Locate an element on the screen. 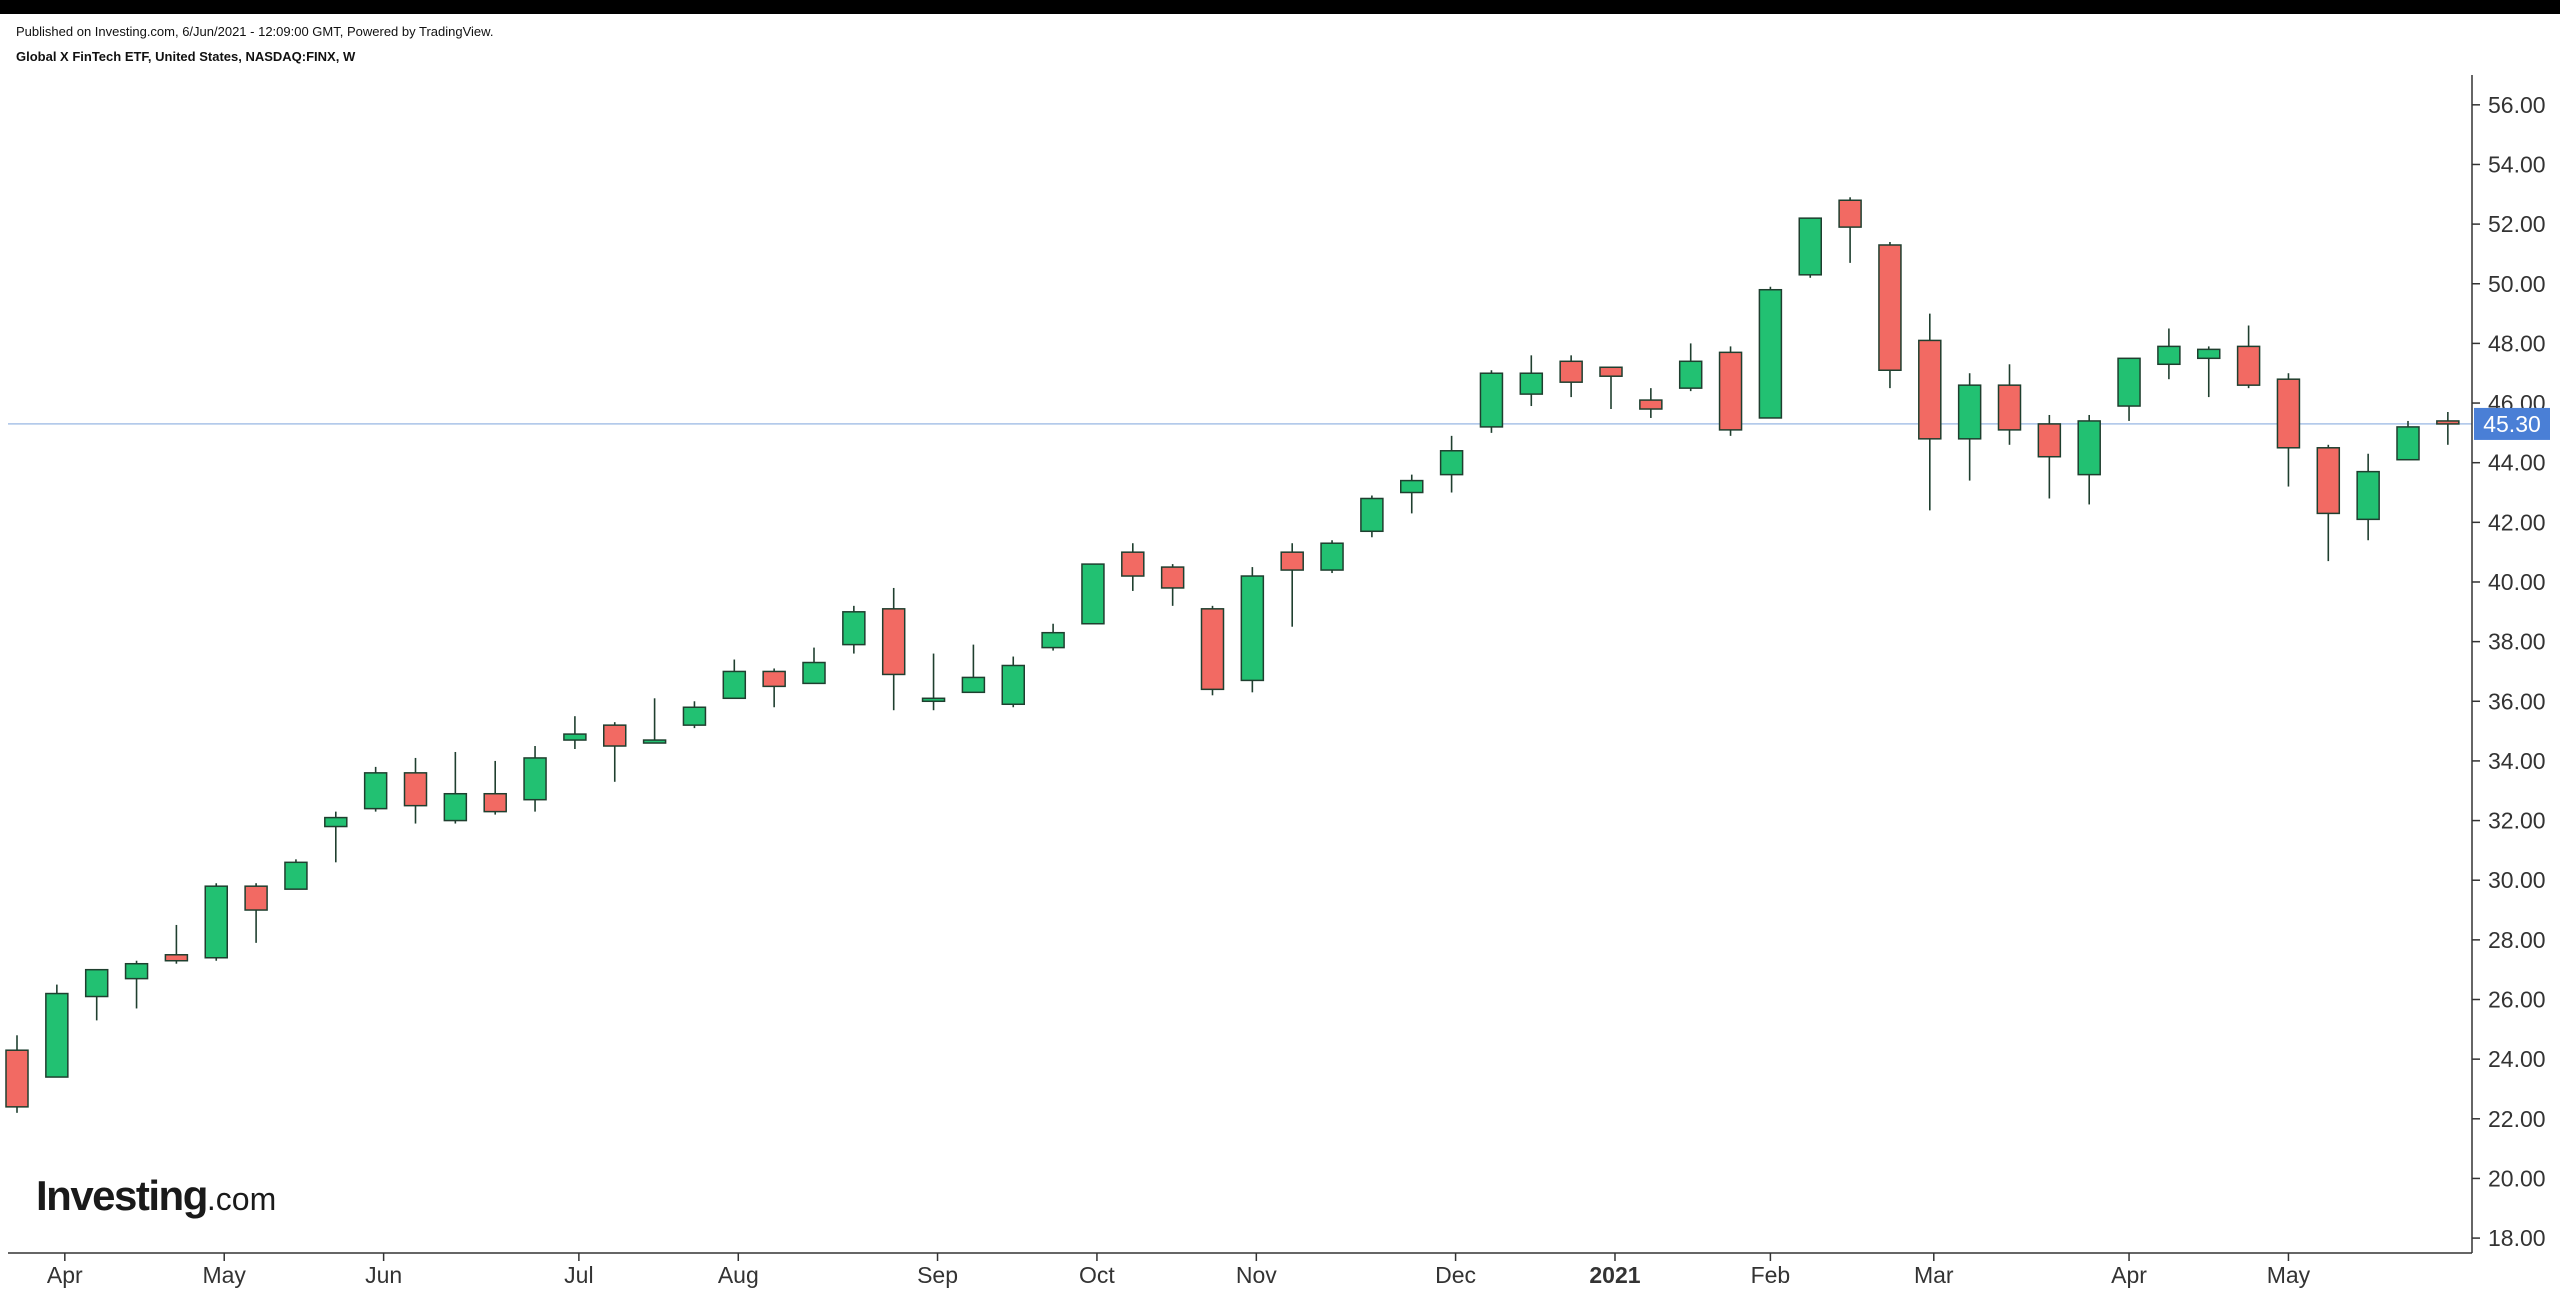 The image size is (2560, 1296). y-tick-label: 36.00 is located at coordinates (2517, 701).